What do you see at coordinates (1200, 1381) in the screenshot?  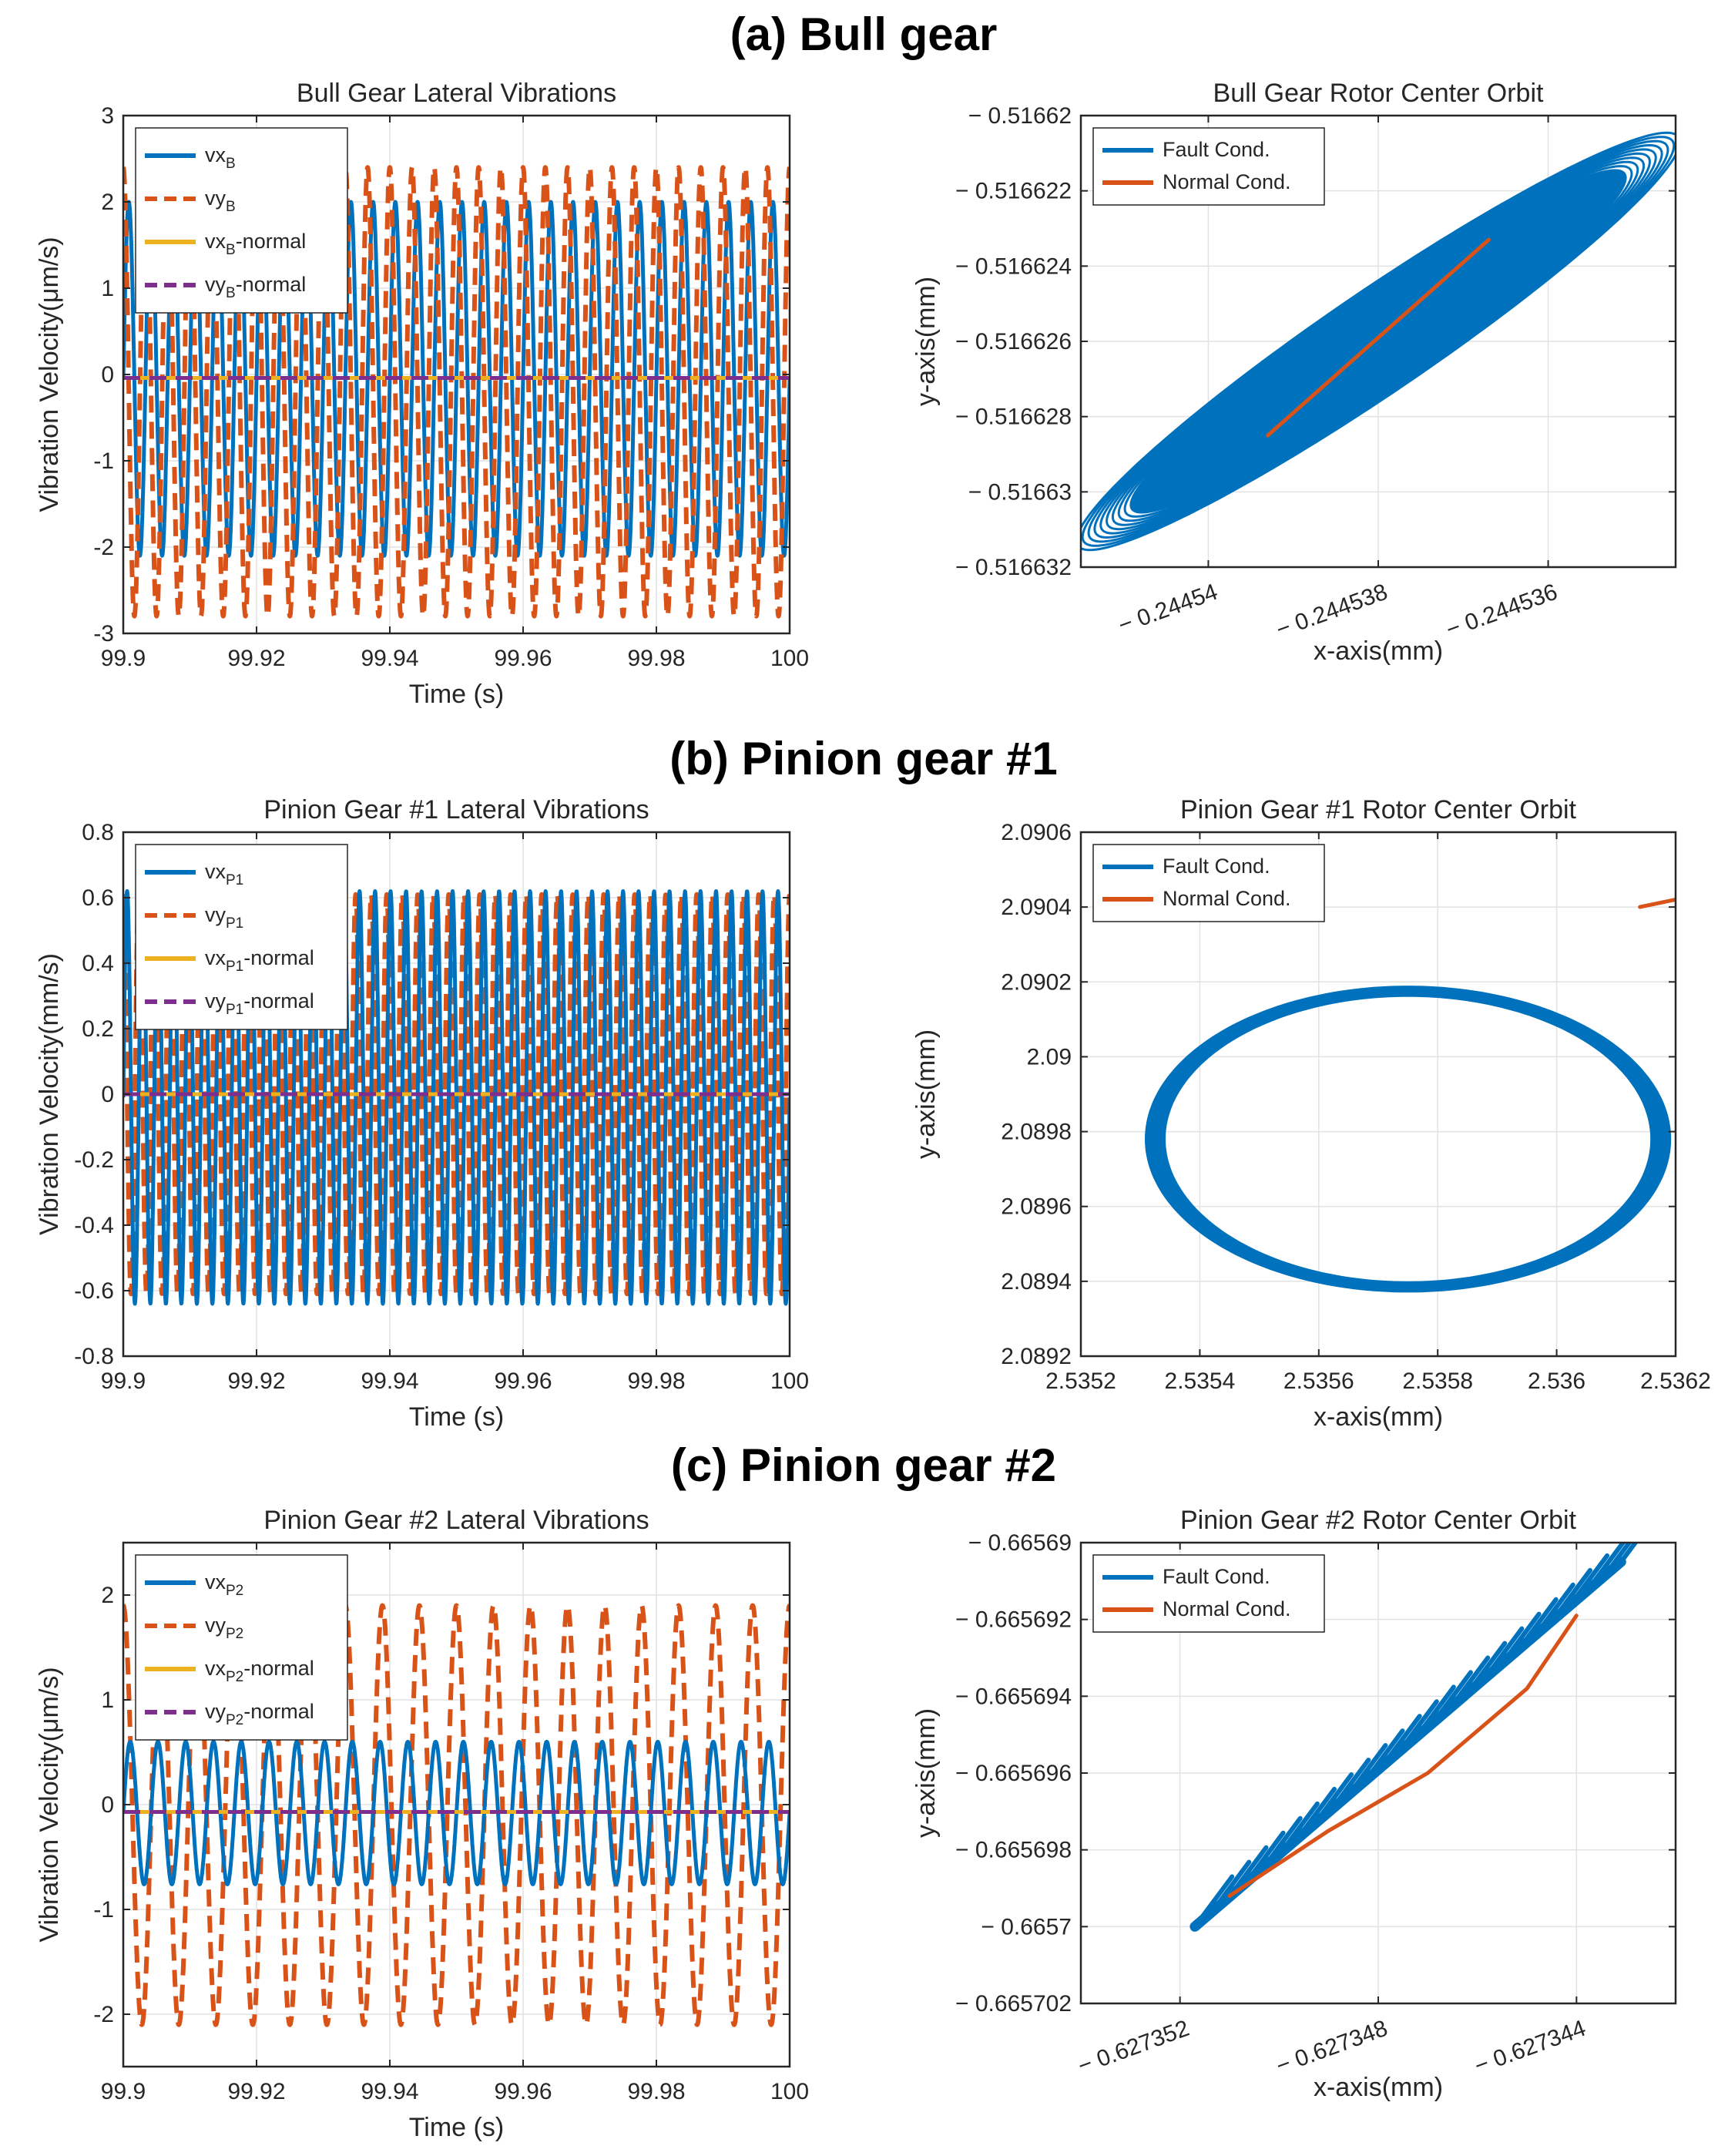 I see `x-tick-label: 2.5354` at bounding box center [1200, 1381].